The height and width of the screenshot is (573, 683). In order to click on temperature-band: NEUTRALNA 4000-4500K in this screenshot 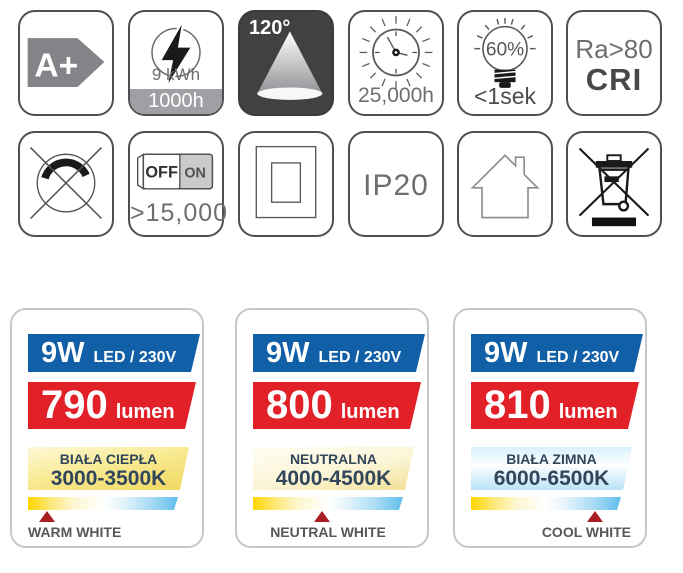, I will do `click(333, 468)`.